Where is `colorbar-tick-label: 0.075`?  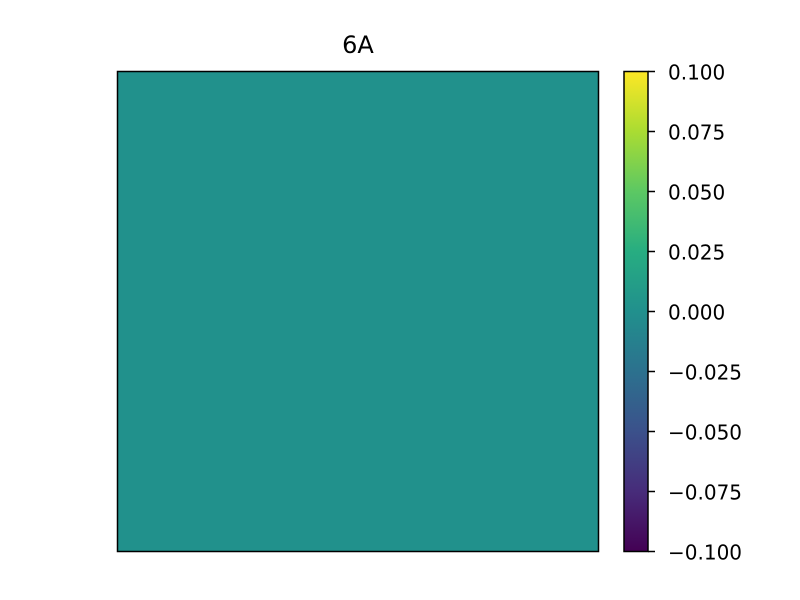
colorbar-tick-label: 0.075 is located at coordinates (696, 133).